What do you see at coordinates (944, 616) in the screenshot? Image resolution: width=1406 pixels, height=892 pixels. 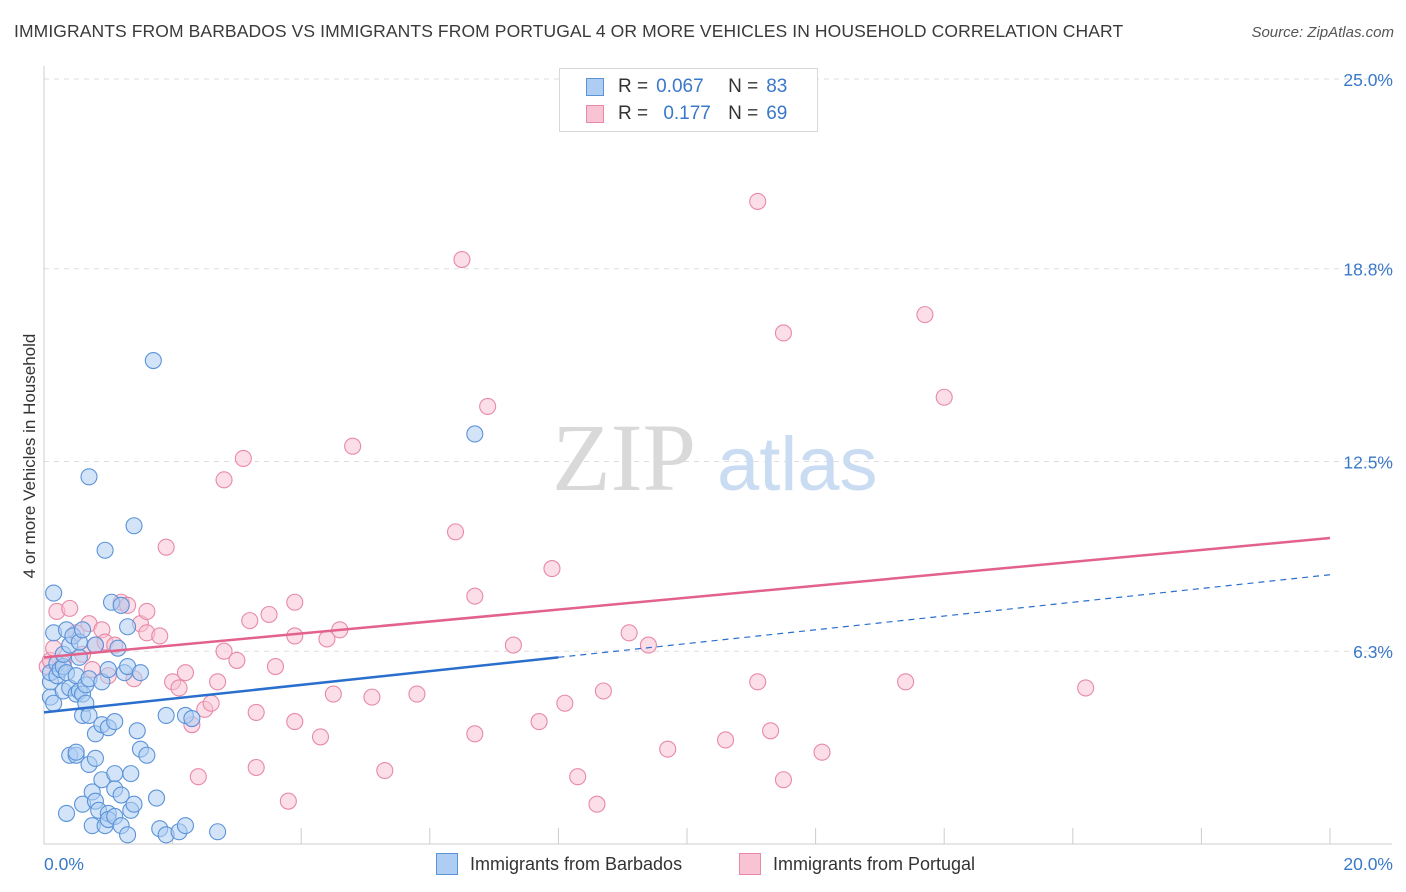 I see `barbados-trend-extension` at bounding box center [944, 616].